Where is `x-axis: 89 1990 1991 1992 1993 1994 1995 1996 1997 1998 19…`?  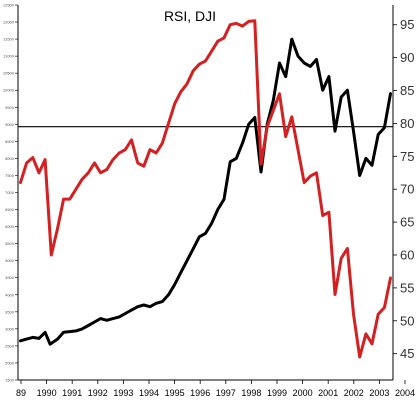 x-axis: 89 1990 1991 1992 1993 1994 1995 1996 1997 1998 19… is located at coordinates (215, 388).